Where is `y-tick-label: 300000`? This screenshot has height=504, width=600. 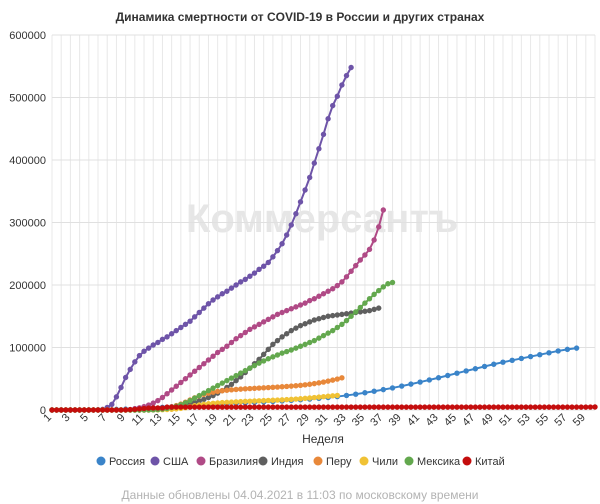
y-tick-label: 300000 is located at coordinates (27, 224).